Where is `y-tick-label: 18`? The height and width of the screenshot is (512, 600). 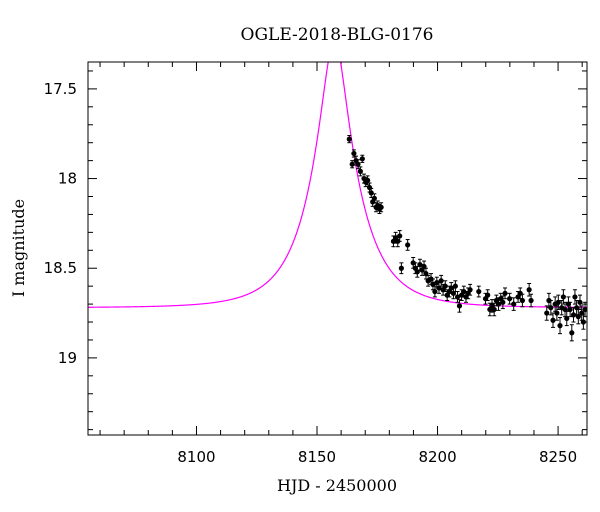 y-tick-label: 18 is located at coordinates (67, 179).